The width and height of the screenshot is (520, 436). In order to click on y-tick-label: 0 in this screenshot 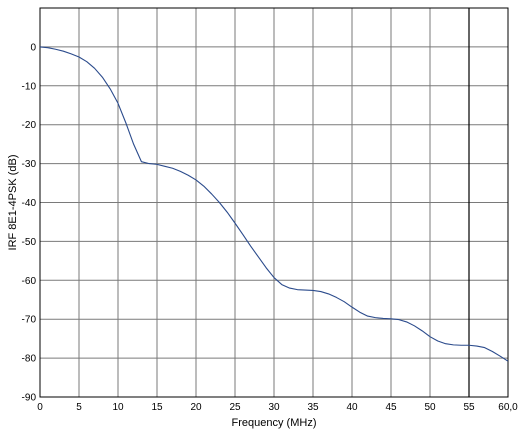, I will do `click(33, 47)`.